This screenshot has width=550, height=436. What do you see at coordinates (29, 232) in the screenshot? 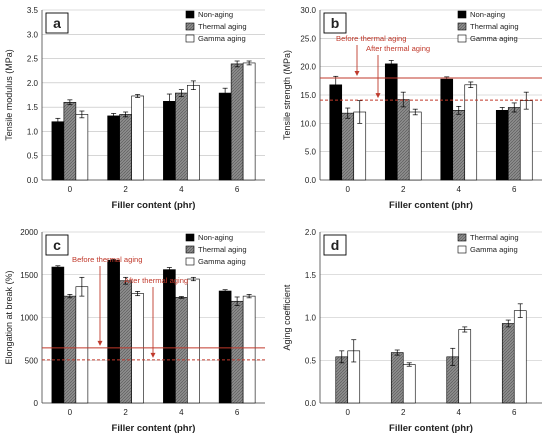
I see `y-tick-label: 2000` at bounding box center [29, 232].